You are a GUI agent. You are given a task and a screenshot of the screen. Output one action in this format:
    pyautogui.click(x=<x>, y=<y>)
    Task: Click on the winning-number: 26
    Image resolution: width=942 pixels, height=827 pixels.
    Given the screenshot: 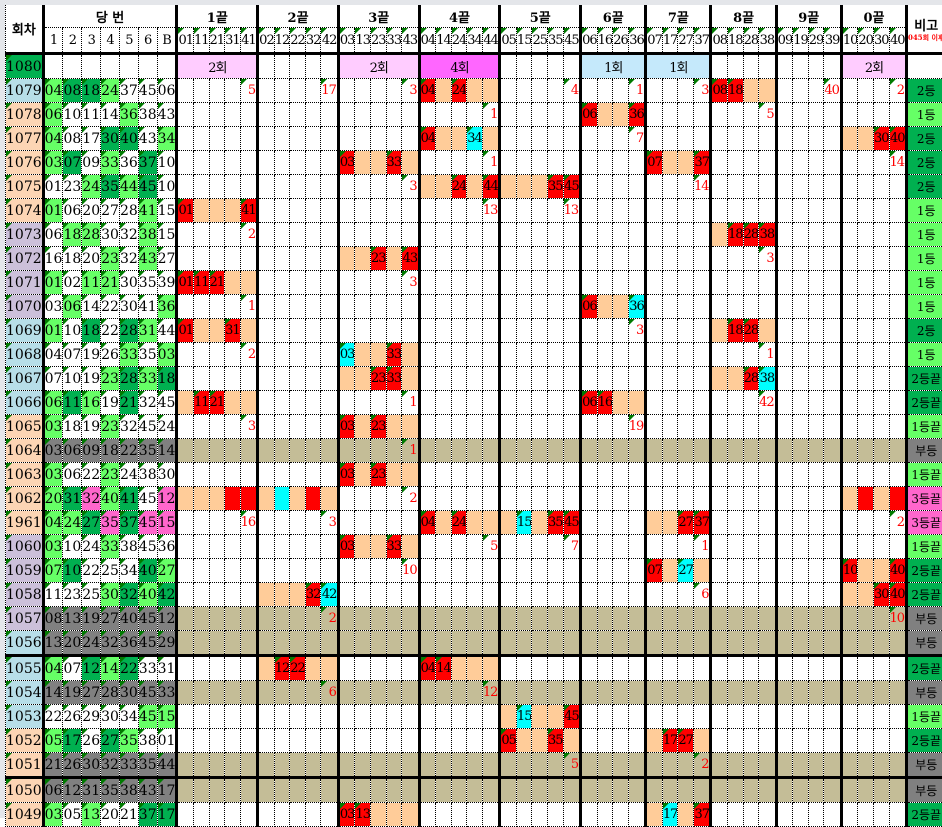 What is the action you would take?
    pyautogui.click(x=72, y=765)
    